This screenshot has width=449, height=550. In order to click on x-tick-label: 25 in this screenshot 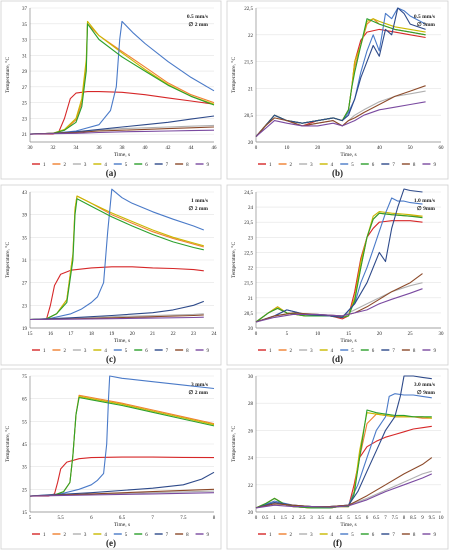, I will do `click(411, 334)`.